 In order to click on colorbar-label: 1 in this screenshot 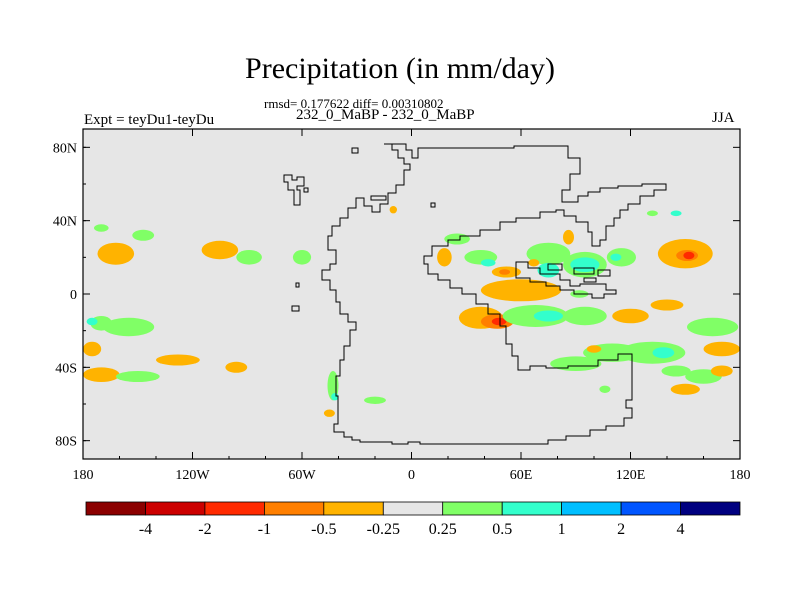, I will do `click(562, 529)`.